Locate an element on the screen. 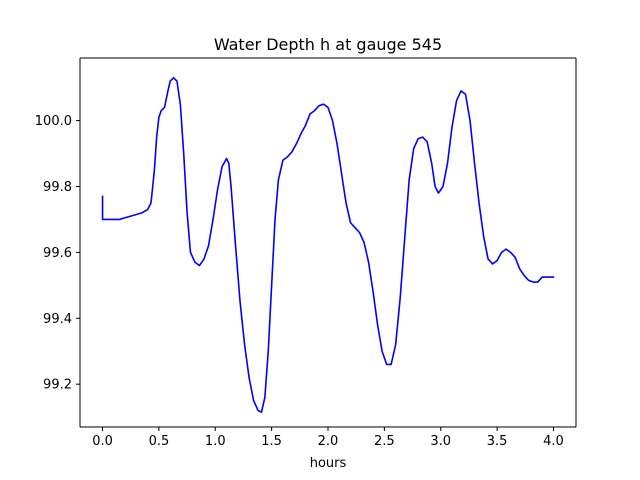  y-tick-label: 99.2 is located at coordinates (57, 385).